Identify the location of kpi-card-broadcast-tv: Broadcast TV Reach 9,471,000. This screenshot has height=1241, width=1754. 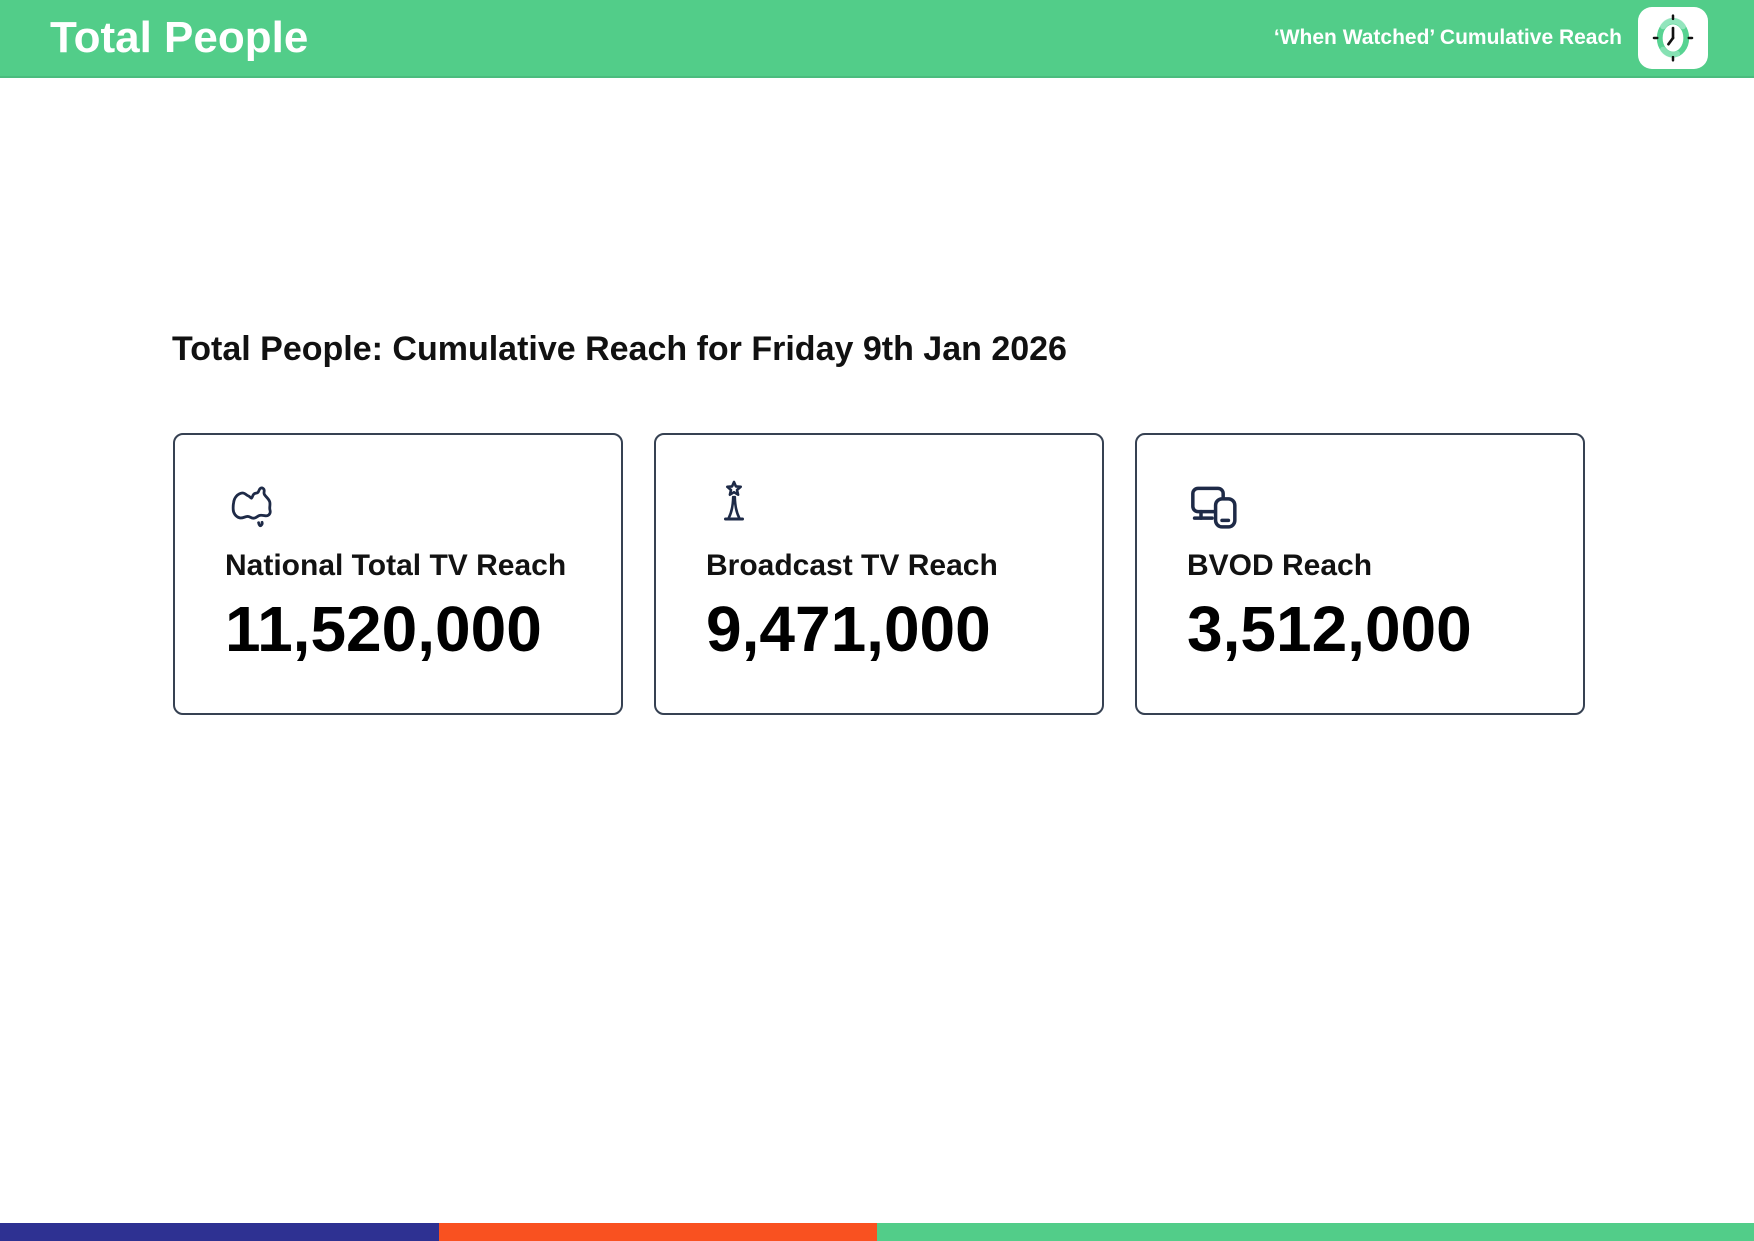
(879, 574).